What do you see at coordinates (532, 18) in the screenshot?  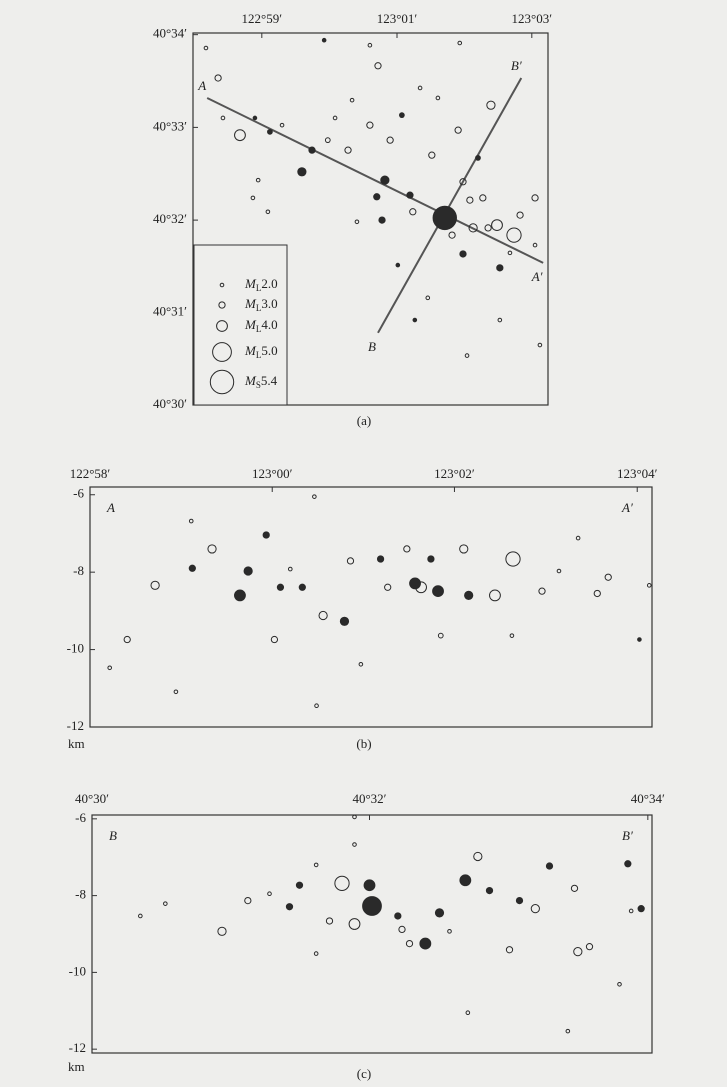 I see `x-tick-label: 123°03′` at bounding box center [532, 18].